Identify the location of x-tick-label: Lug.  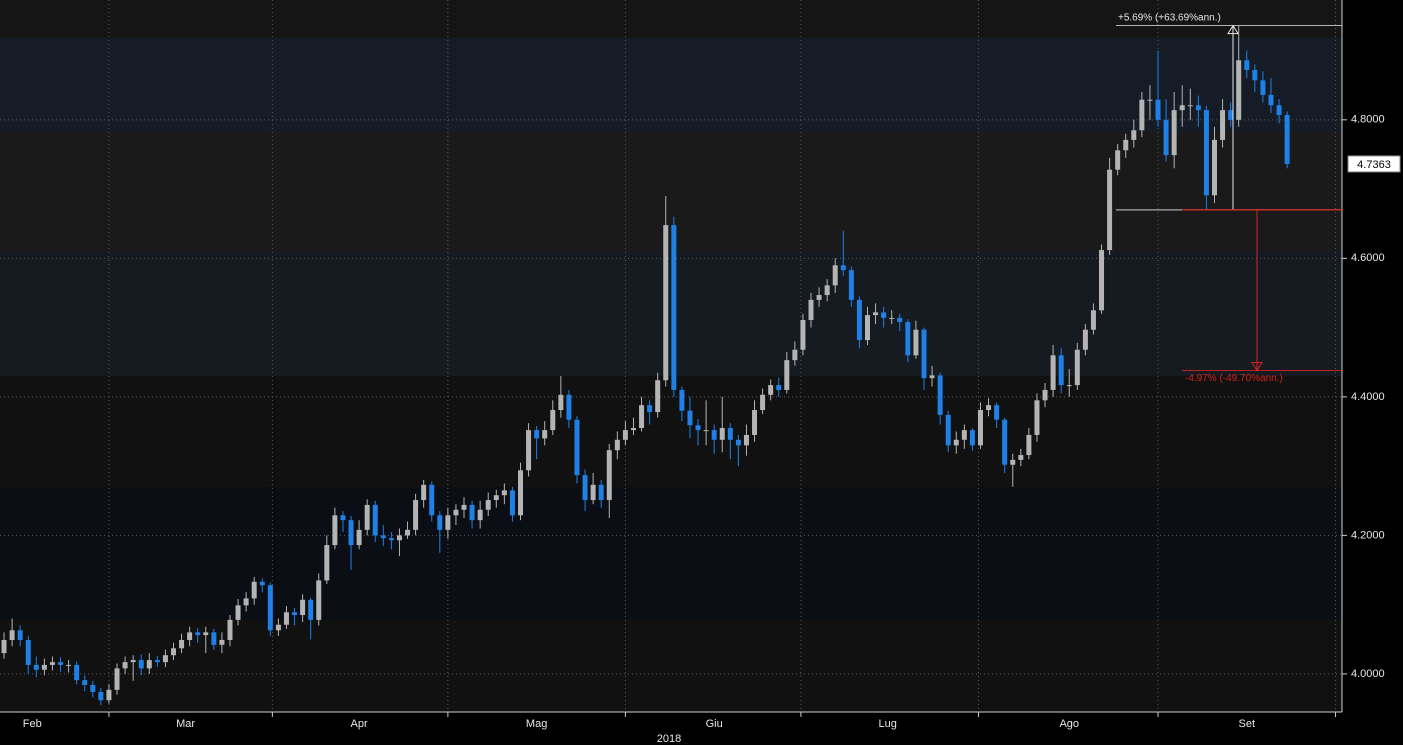
(887, 724).